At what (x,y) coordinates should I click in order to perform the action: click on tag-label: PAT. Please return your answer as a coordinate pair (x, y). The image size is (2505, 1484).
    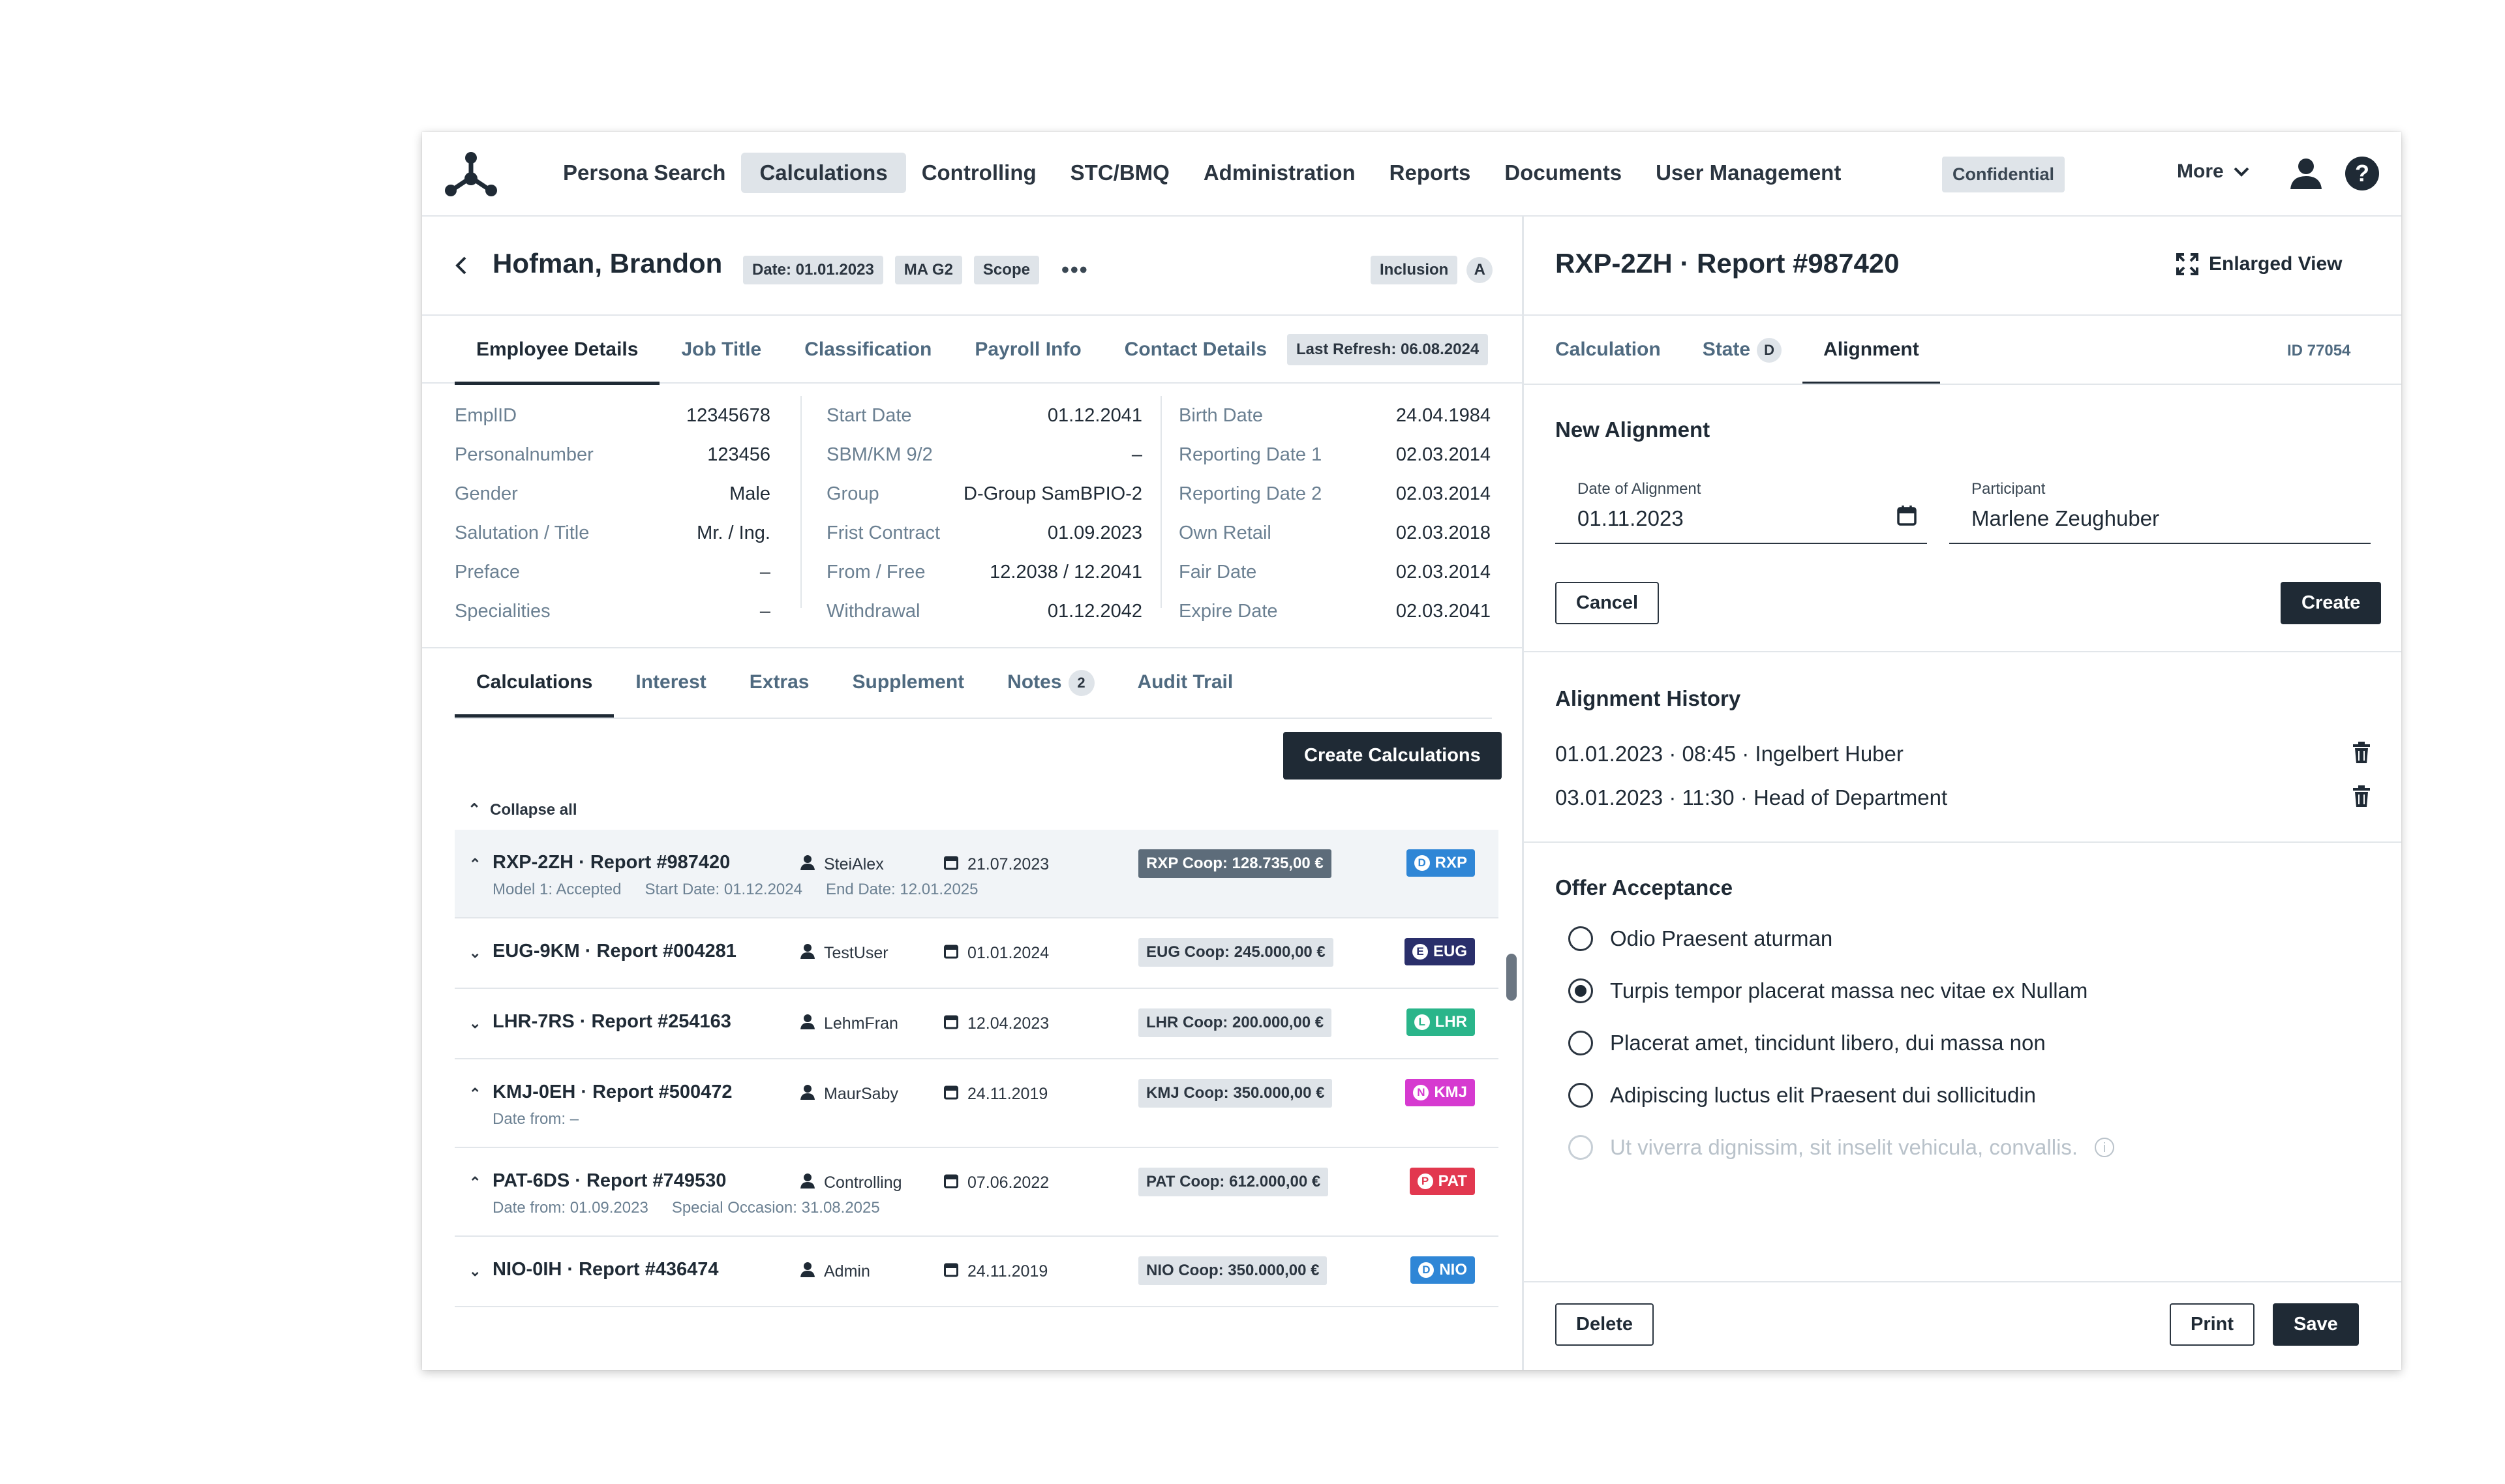
    Looking at the image, I should click on (1452, 1181).